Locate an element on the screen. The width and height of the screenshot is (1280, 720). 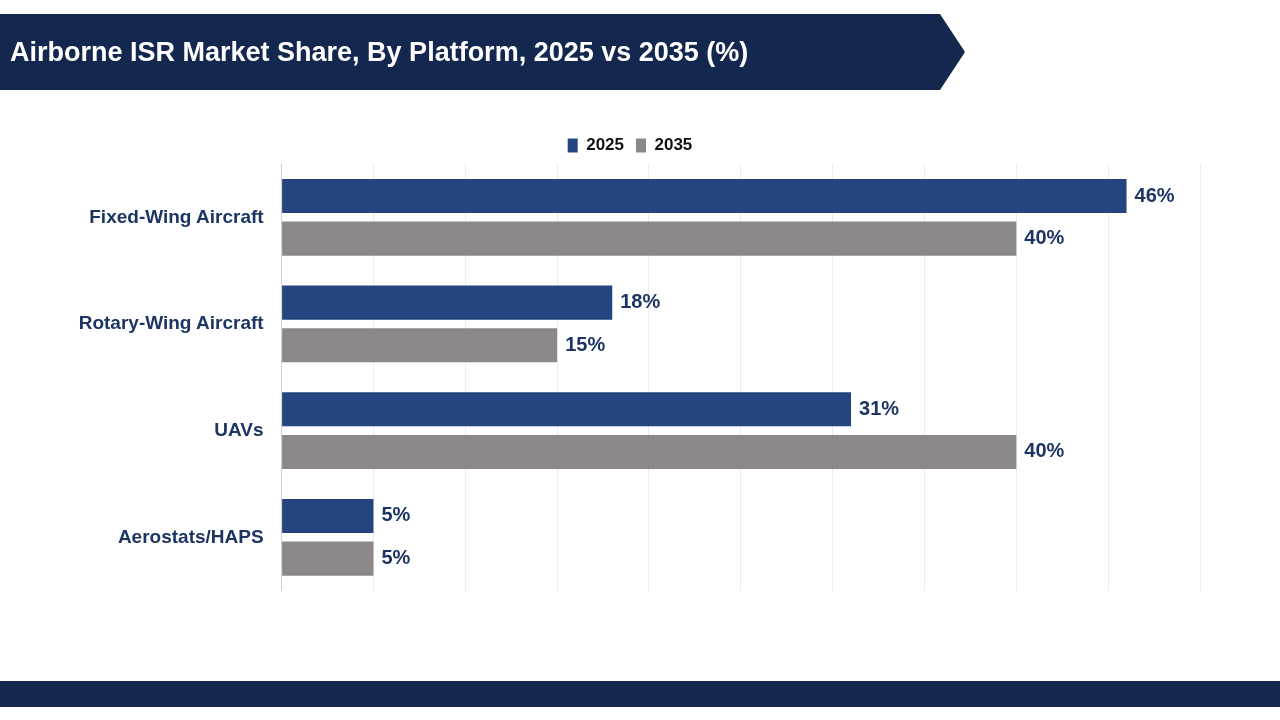
y-tick-label: Rotary-Wing Aircraft is located at coordinates (171, 323).